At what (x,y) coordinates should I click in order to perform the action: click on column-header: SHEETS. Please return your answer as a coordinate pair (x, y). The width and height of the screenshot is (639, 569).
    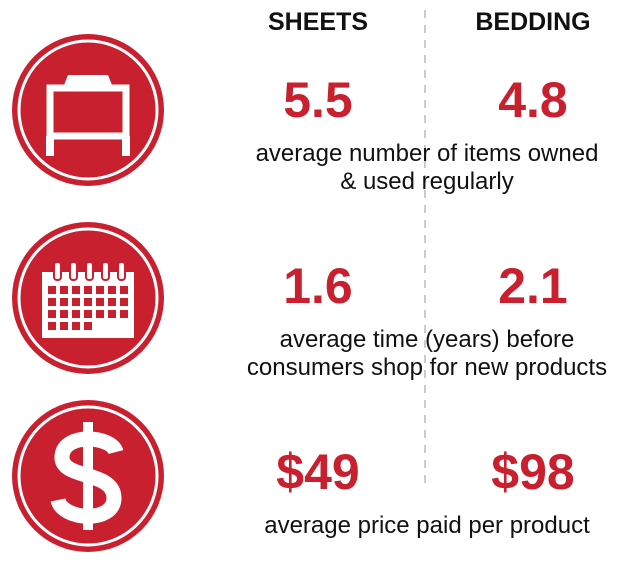
    Looking at the image, I should click on (318, 22).